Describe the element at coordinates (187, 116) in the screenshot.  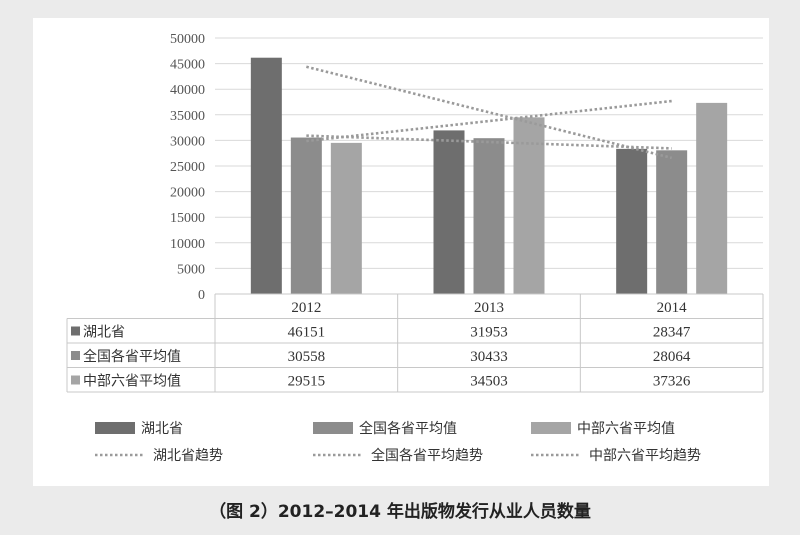
I see `y-tick-label: 35000` at that location.